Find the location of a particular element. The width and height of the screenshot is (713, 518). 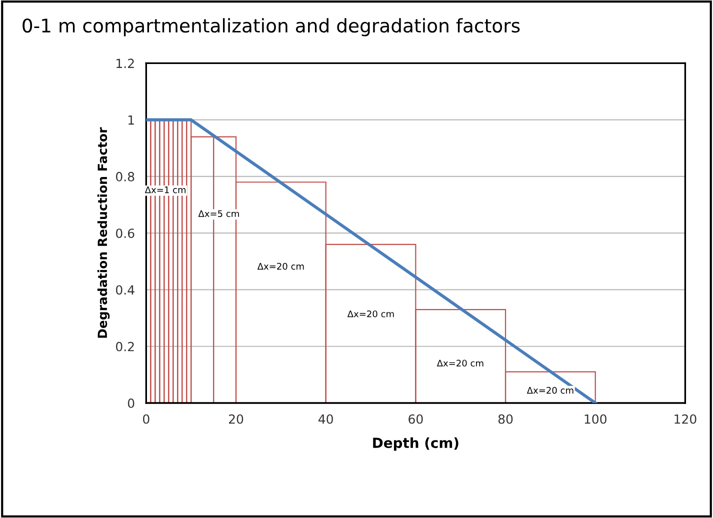

x-axis-title: Depth (cm) is located at coordinates (415, 444).